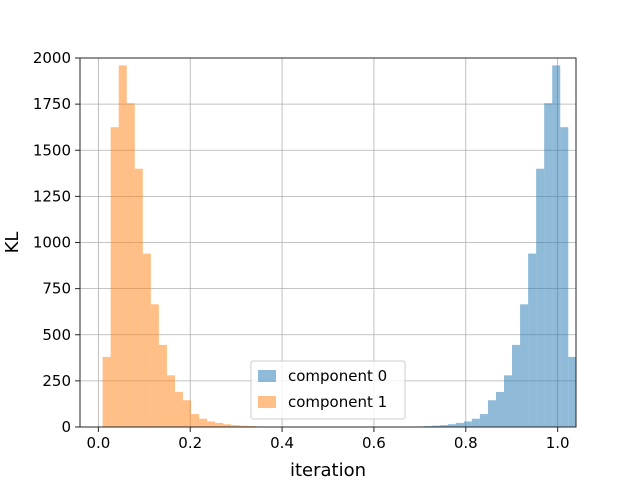  Describe the element at coordinates (52, 243) in the screenshot. I see `y-tick-label: 1000` at that location.